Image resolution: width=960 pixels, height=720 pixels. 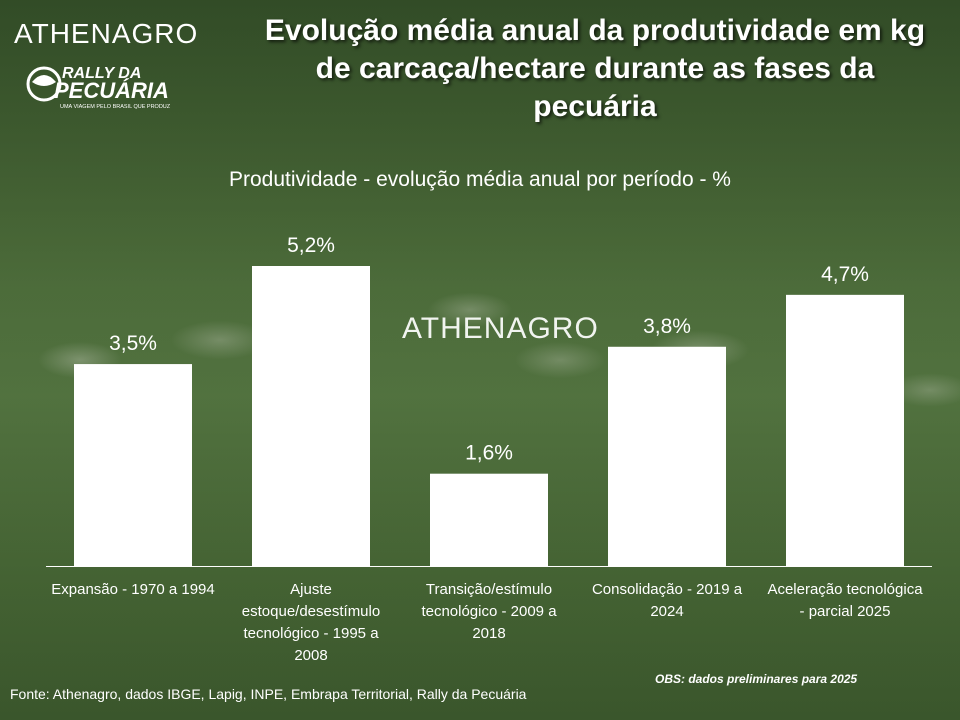 I want to click on athenagro-watermark: ATHENAGRO, so click(x=500, y=329).